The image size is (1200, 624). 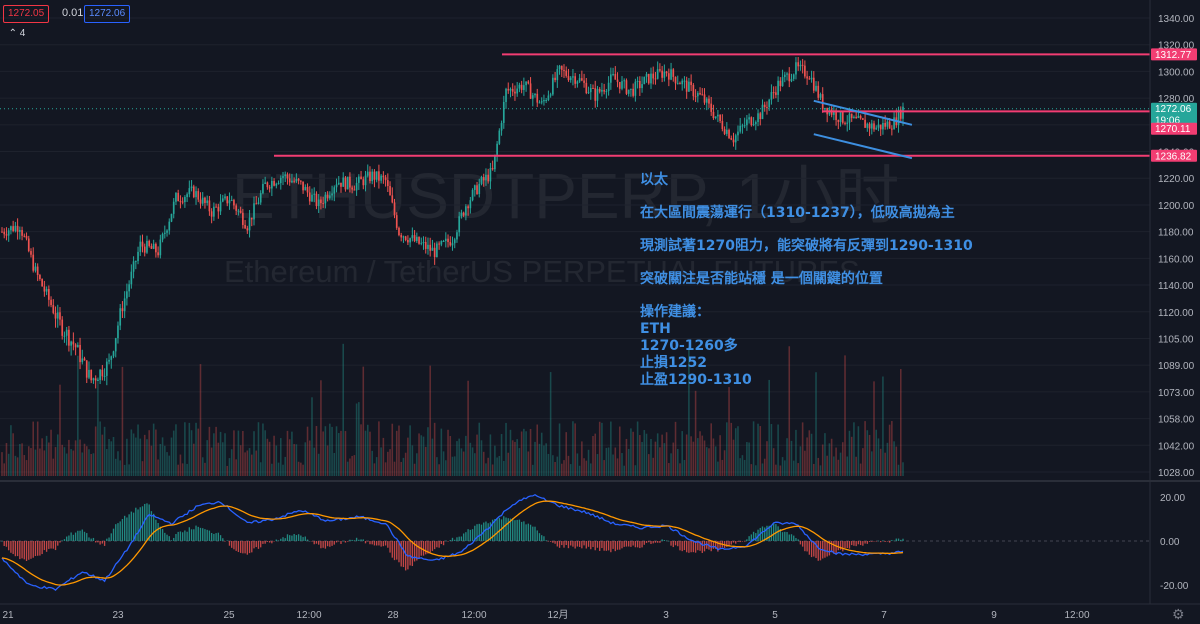 I want to click on bid-price-box: 1272.05, so click(x=26, y=14).